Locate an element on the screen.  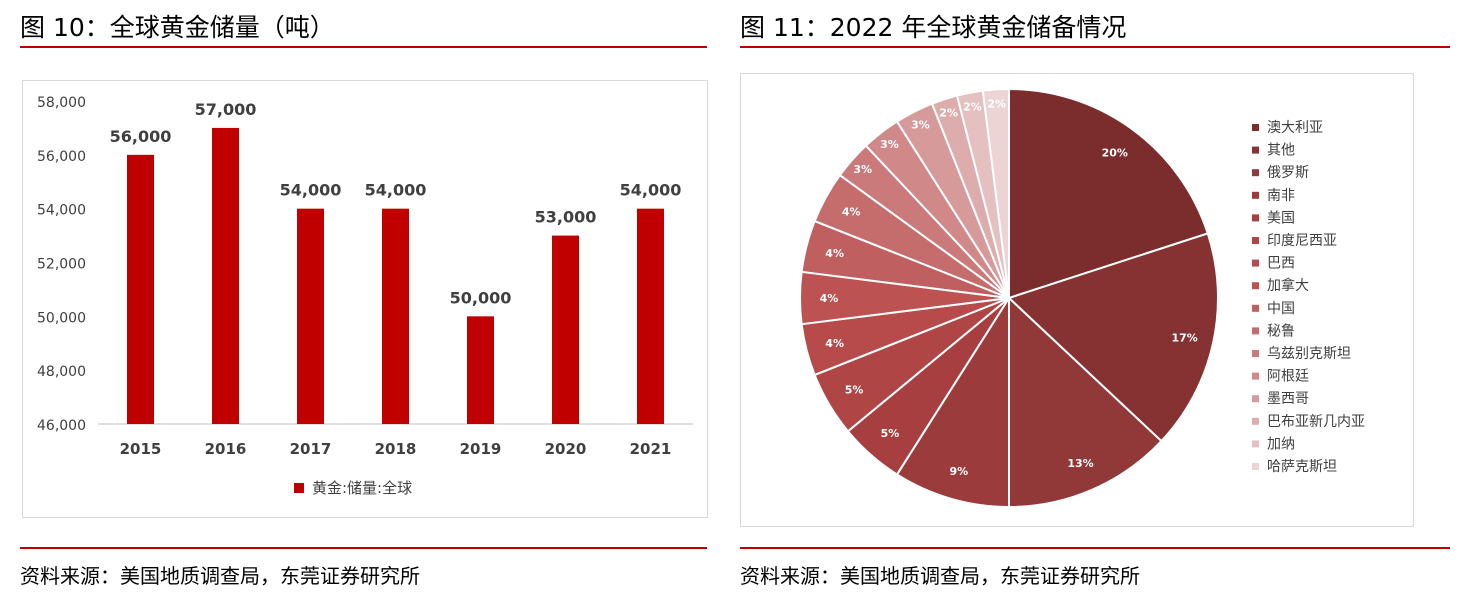
x-tick-label: 2020 is located at coordinates (566, 449).